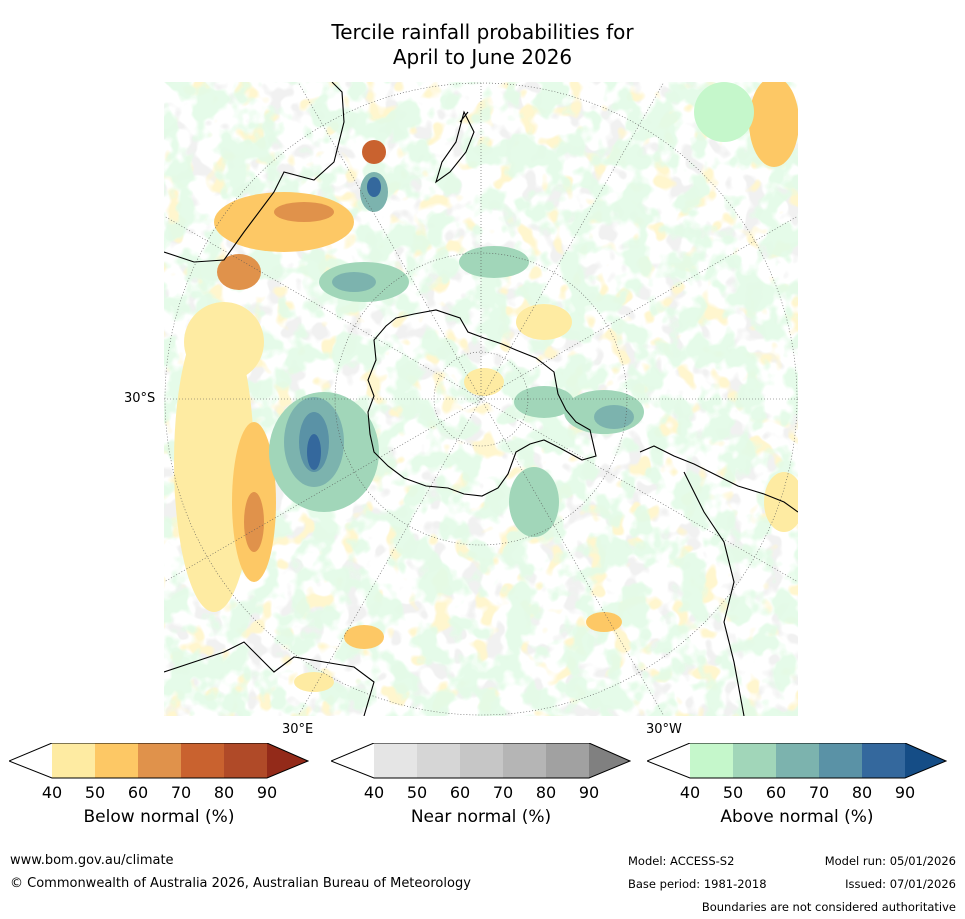 The height and width of the screenshot is (919, 965). What do you see at coordinates (455, 147) in the screenshot?
I see `new-zealand-coastline` at bounding box center [455, 147].